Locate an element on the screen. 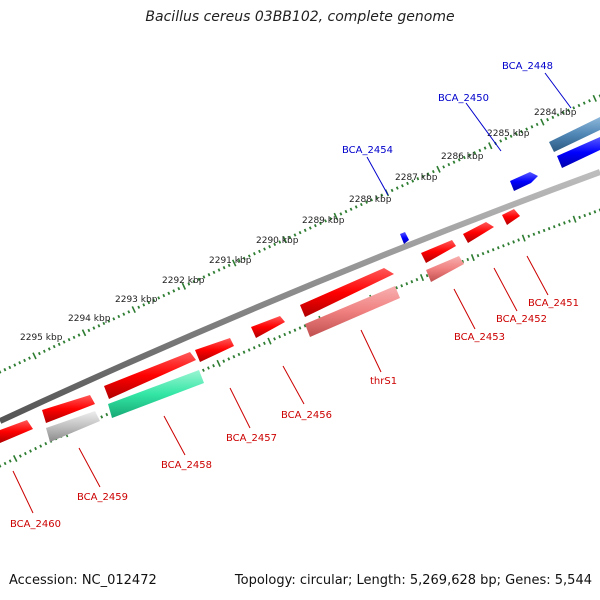 The image size is (600, 600). kbp-label: 2291 kbp is located at coordinates (230, 261).